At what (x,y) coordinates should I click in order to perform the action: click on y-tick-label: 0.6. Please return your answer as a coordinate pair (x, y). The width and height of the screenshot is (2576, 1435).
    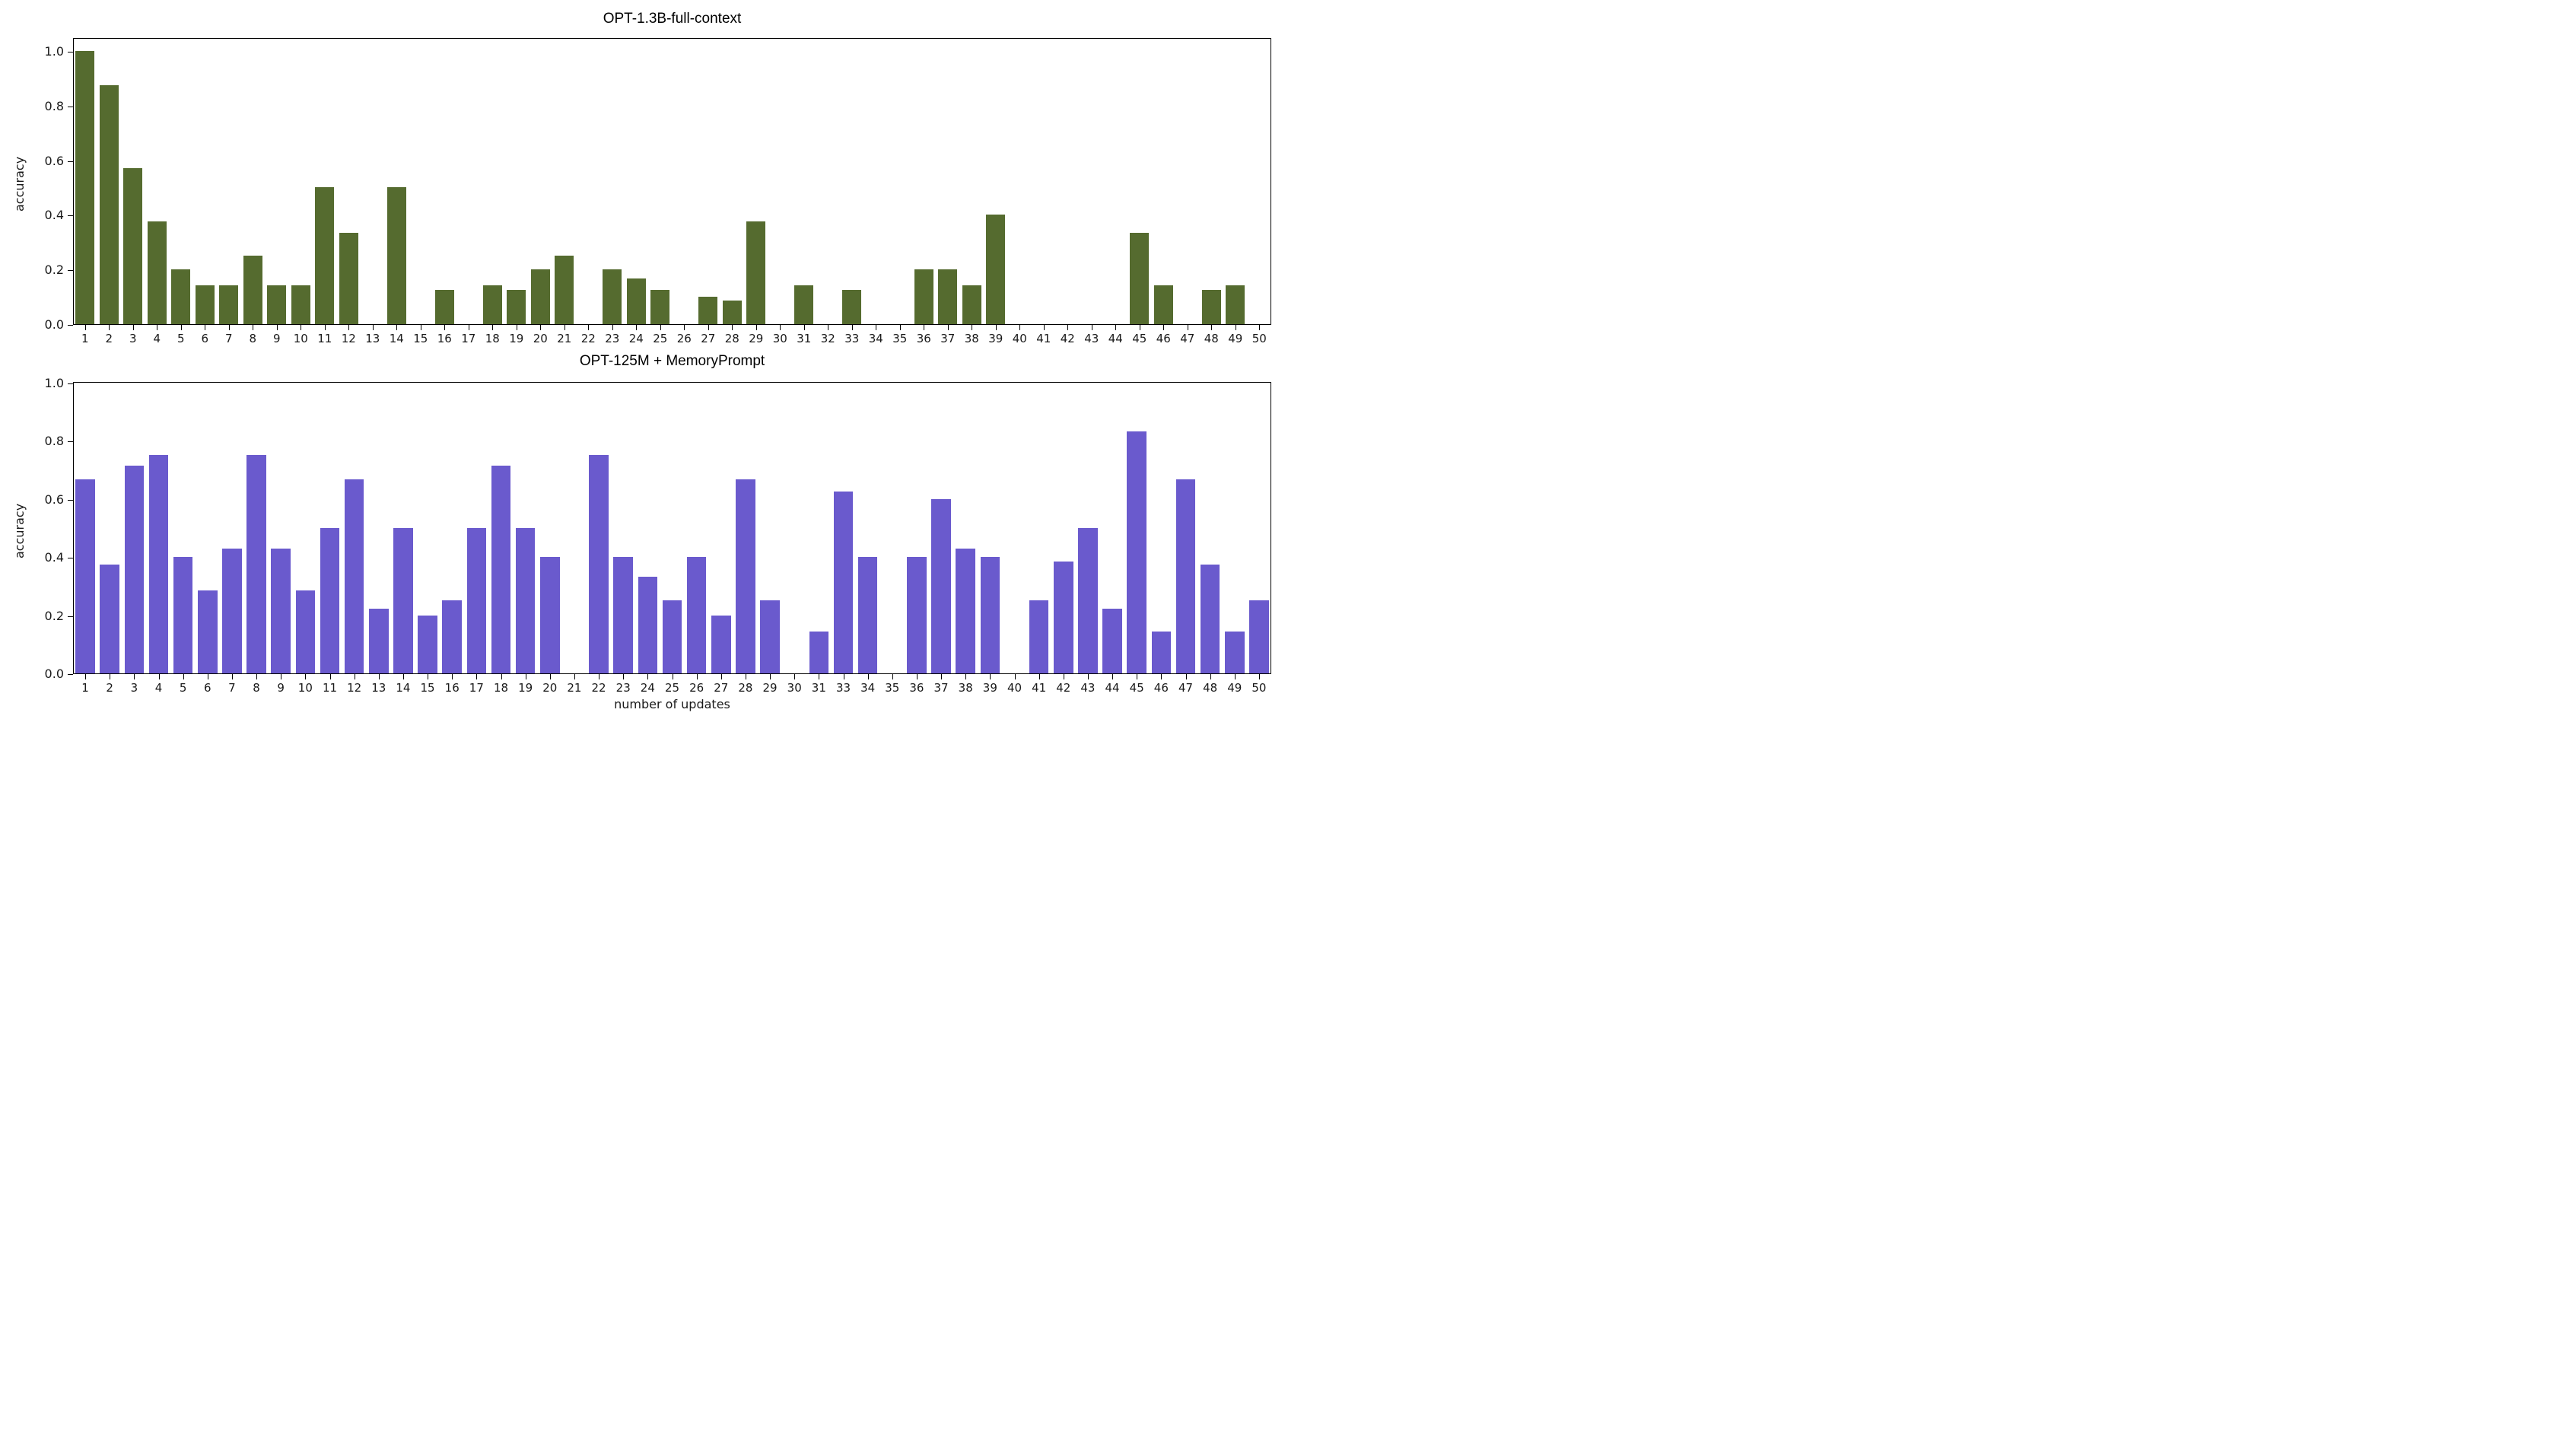
    Looking at the image, I should click on (54, 499).